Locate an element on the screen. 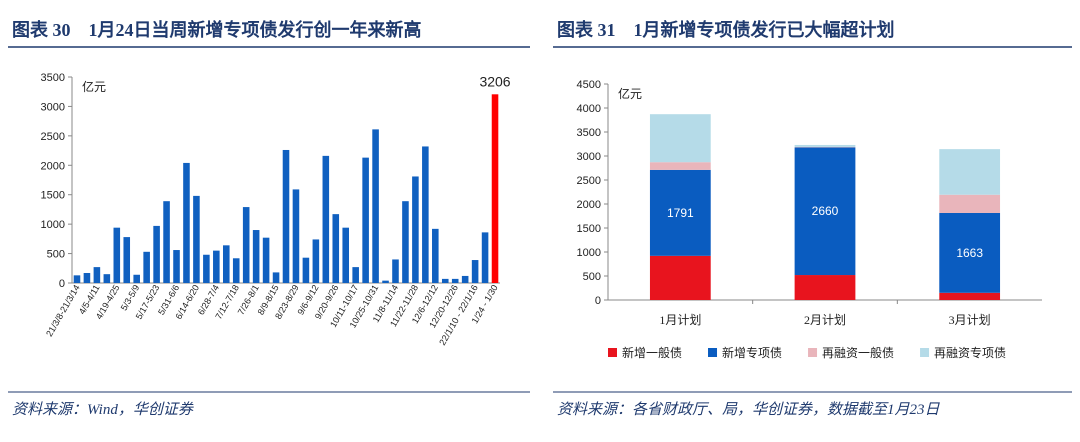 This screenshot has width=1080, height=442. source: 资料来源：Wind，华创证券 is located at coordinates (103, 409).